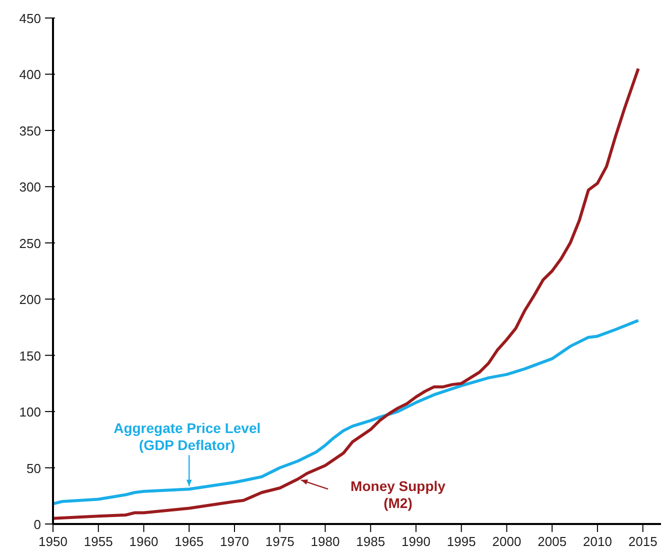 The height and width of the screenshot is (553, 669). Describe the element at coordinates (416, 541) in the screenshot. I see `x-tick-label: 1990` at that location.